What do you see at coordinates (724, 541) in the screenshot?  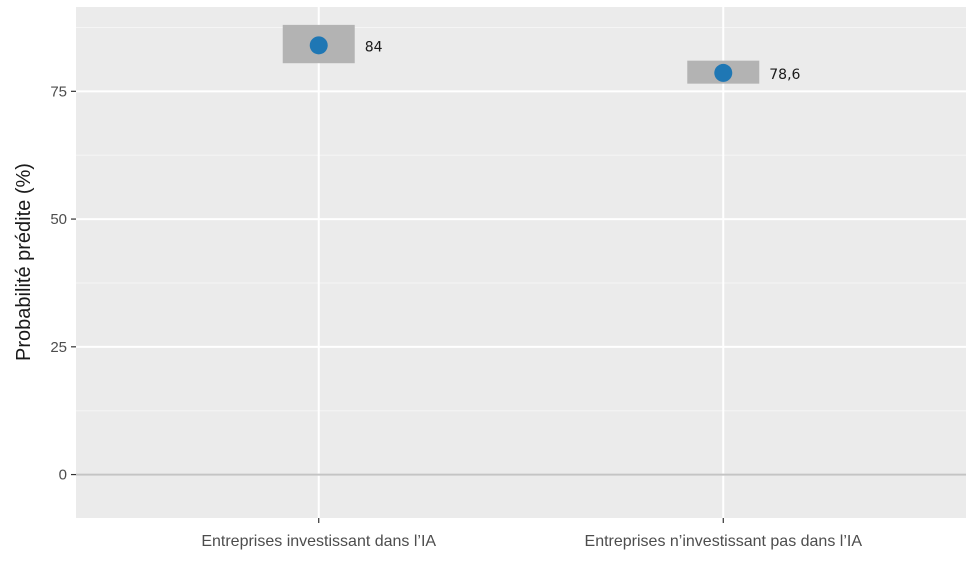 I see `x-tick-label: Entreprises n’investissant pas dans l’IA` at bounding box center [724, 541].